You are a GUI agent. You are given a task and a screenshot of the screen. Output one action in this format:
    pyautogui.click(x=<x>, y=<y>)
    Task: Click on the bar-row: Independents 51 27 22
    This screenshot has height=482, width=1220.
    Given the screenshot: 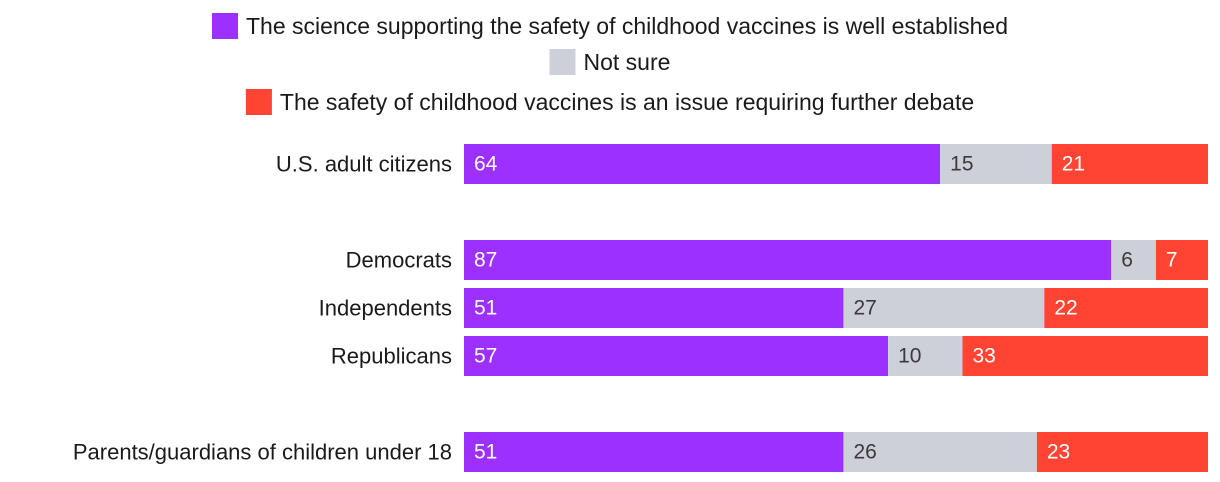 What is the action you would take?
    pyautogui.click(x=763, y=308)
    